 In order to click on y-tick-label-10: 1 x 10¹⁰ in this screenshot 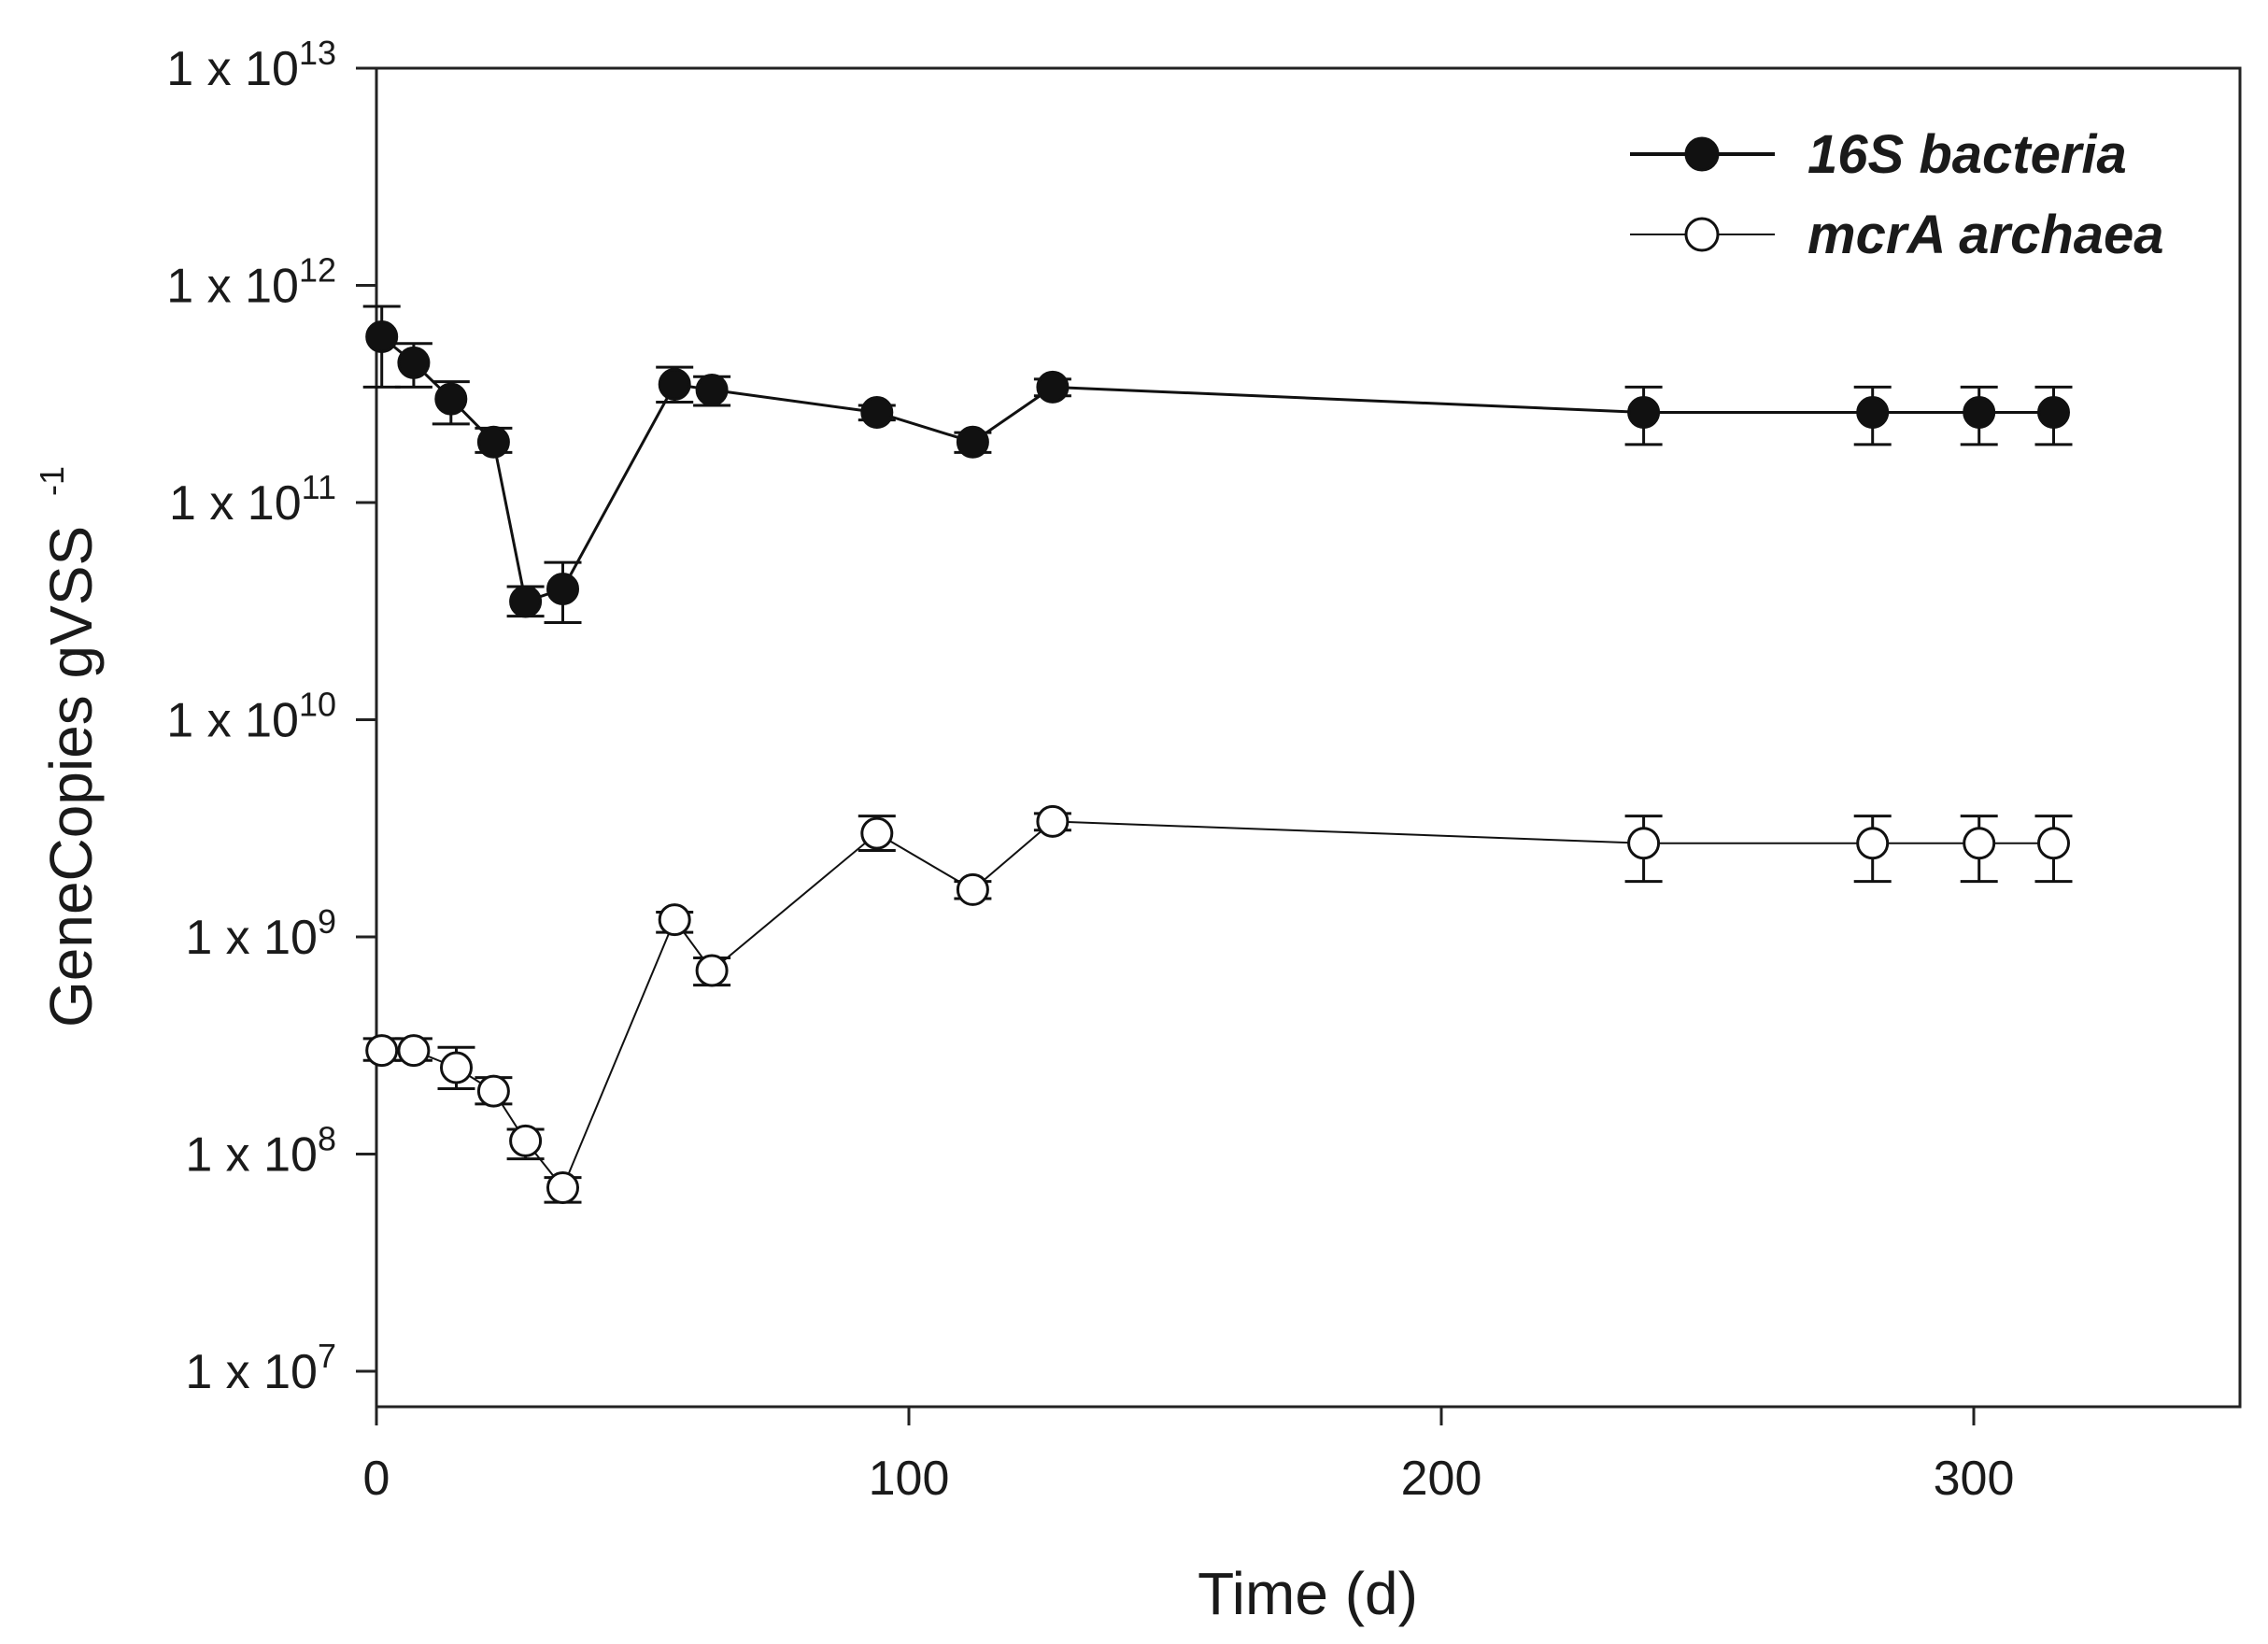, I will do `click(251, 717)`.